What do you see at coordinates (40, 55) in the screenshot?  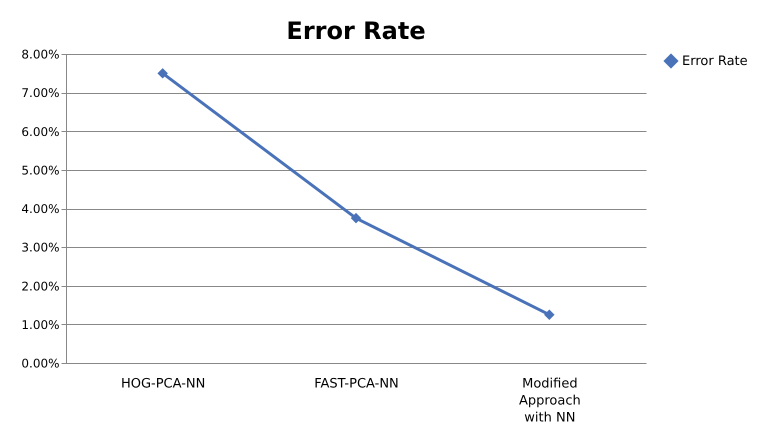 I see `y-tick-label: 8.00%` at bounding box center [40, 55].